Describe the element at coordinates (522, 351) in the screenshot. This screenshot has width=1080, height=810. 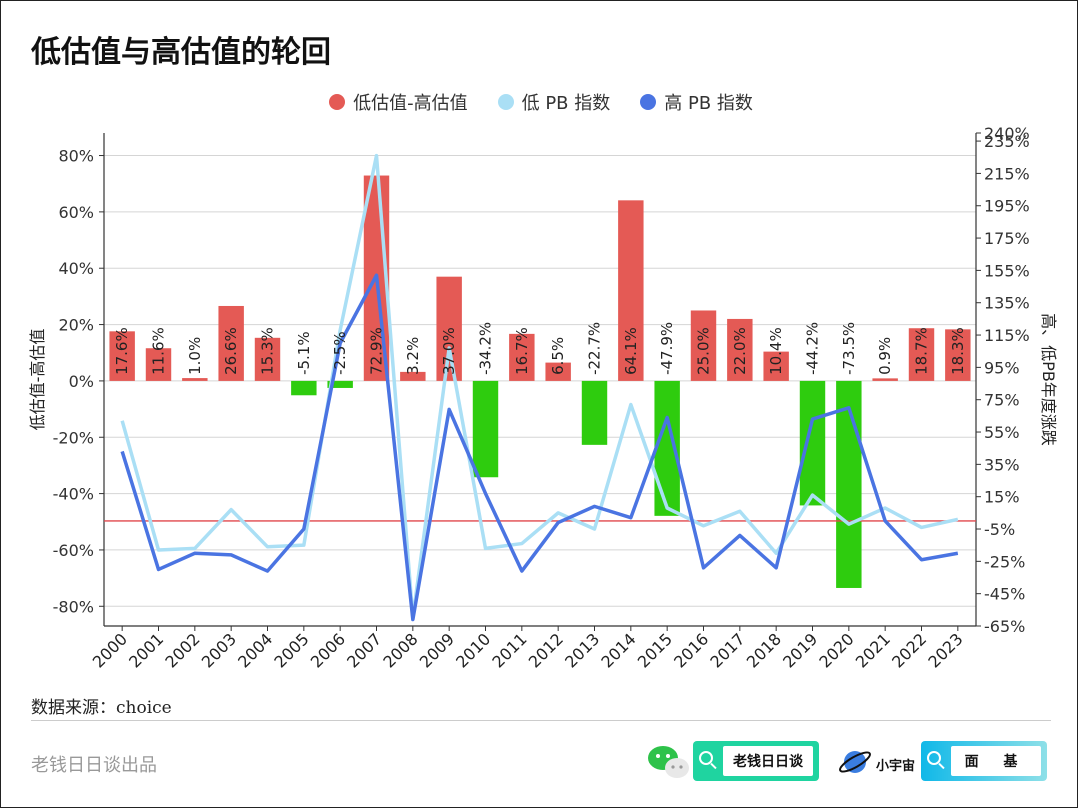
I see `bar-data-label: 16.7%` at that location.